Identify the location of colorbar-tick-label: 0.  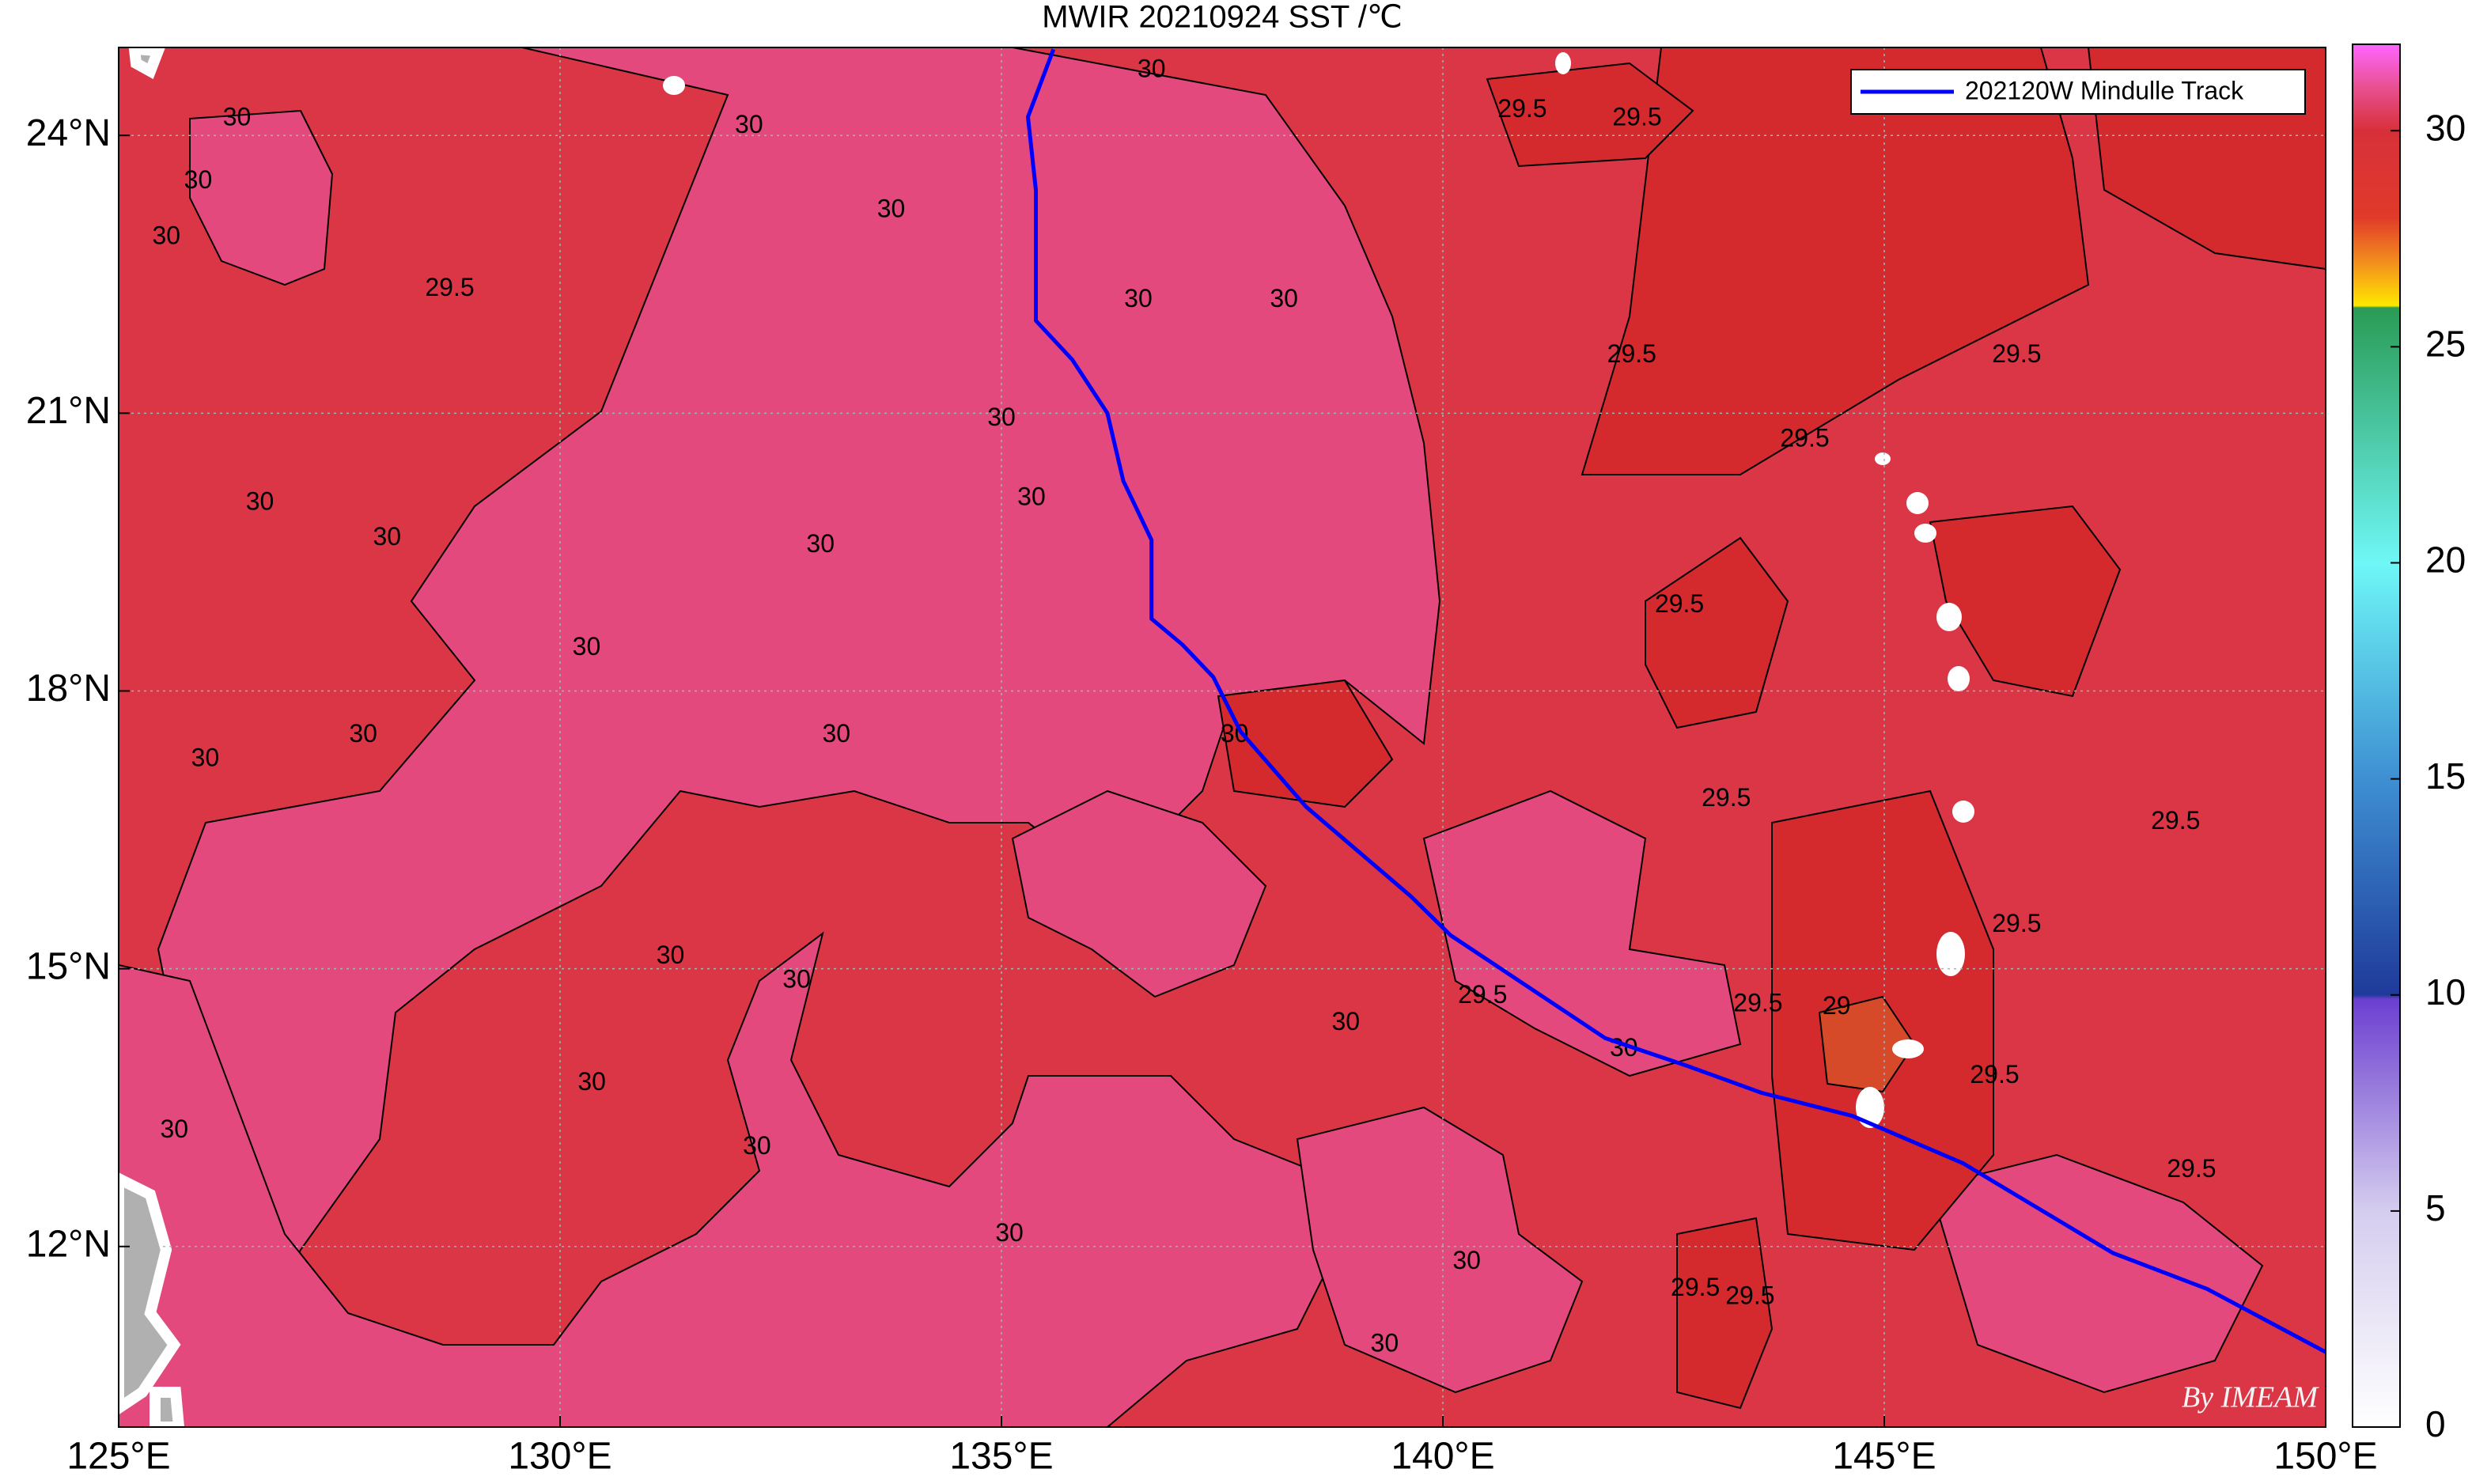
(2435, 1423).